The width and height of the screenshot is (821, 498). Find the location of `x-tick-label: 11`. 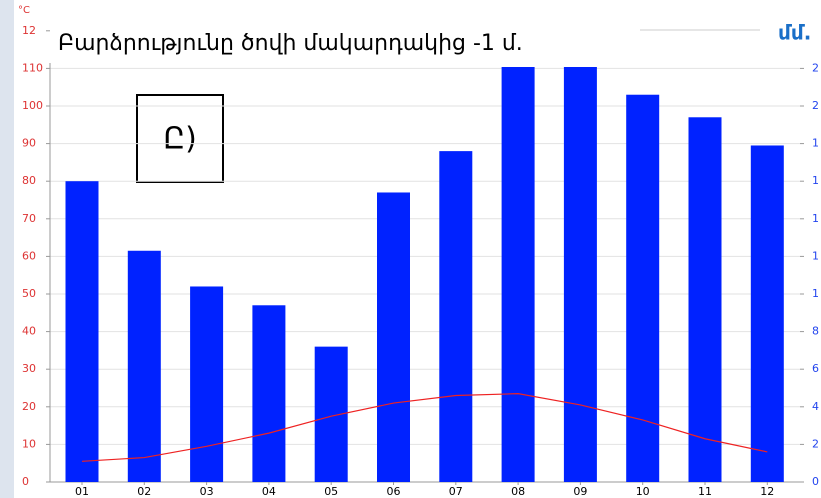

x-tick-label: 11 is located at coordinates (705, 491).